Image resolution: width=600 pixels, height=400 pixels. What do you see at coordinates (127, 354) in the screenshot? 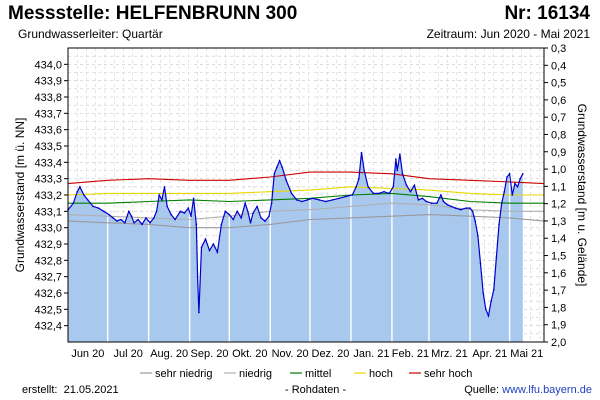
I see `x-tick-label: Jul 20` at bounding box center [127, 354].